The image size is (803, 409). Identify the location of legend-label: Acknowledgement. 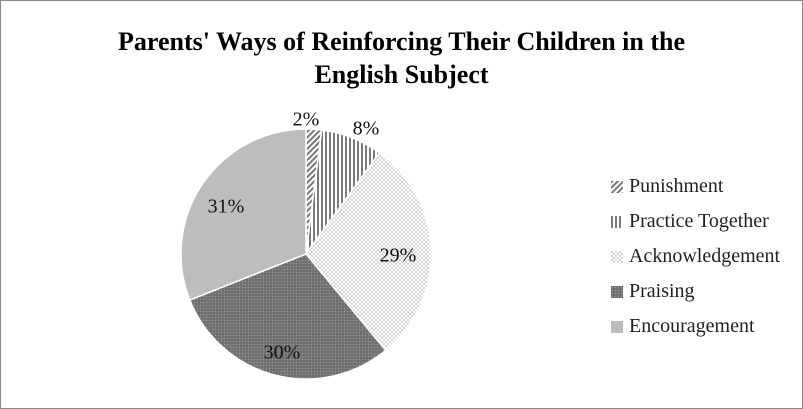
(705, 256).